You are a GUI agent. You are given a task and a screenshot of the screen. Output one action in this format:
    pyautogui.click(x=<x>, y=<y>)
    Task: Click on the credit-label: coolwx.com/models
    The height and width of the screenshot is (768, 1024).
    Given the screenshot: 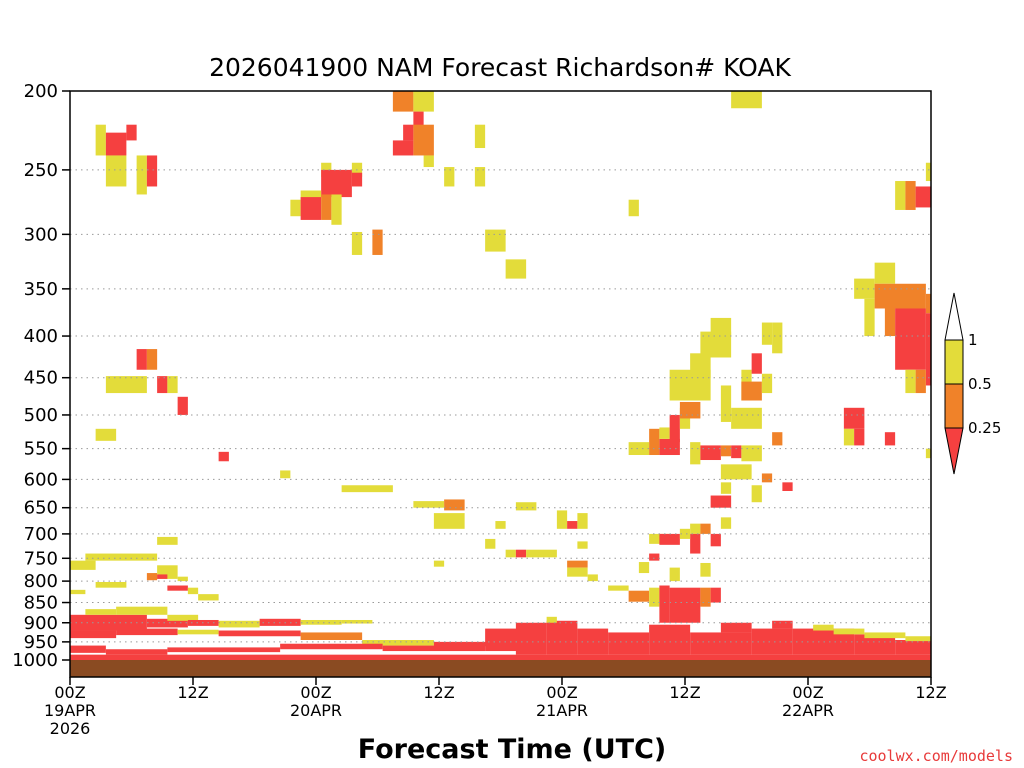 What is the action you would take?
    pyautogui.click(x=936, y=756)
    